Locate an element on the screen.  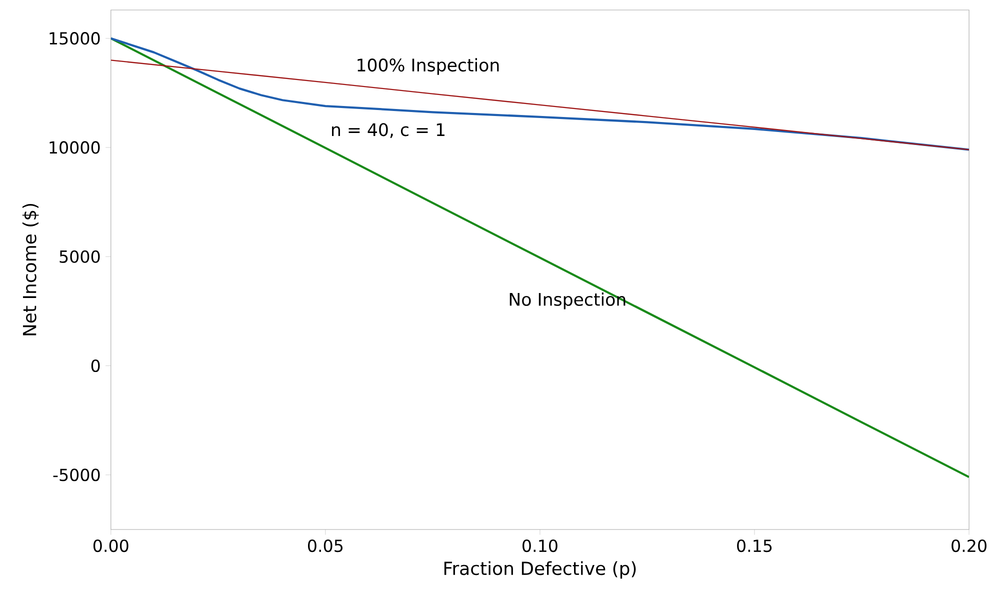
x-tick-label: 0.20 is located at coordinates (969, 545).